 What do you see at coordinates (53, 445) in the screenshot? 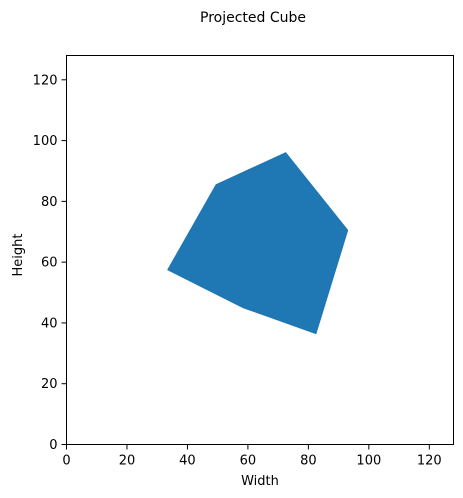
I see `y-tick-label: 0` at bounding box center [53, 445].